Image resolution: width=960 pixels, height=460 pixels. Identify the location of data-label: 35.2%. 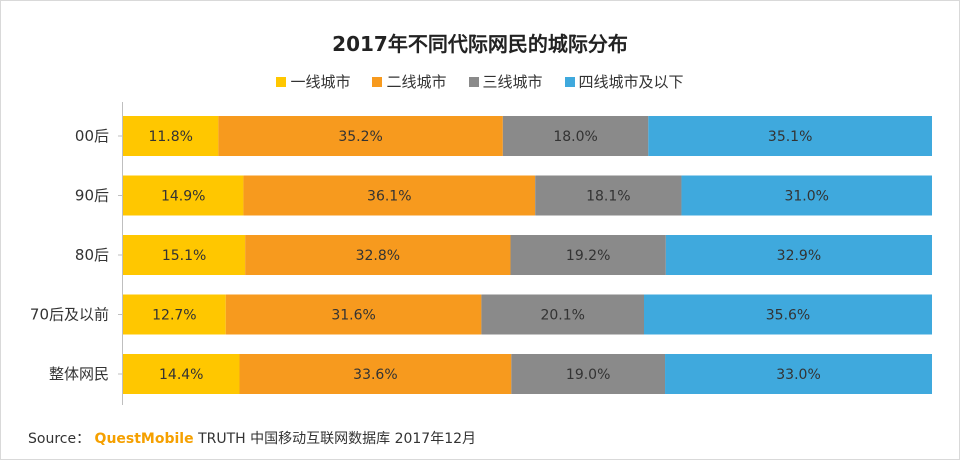
(360, 137).